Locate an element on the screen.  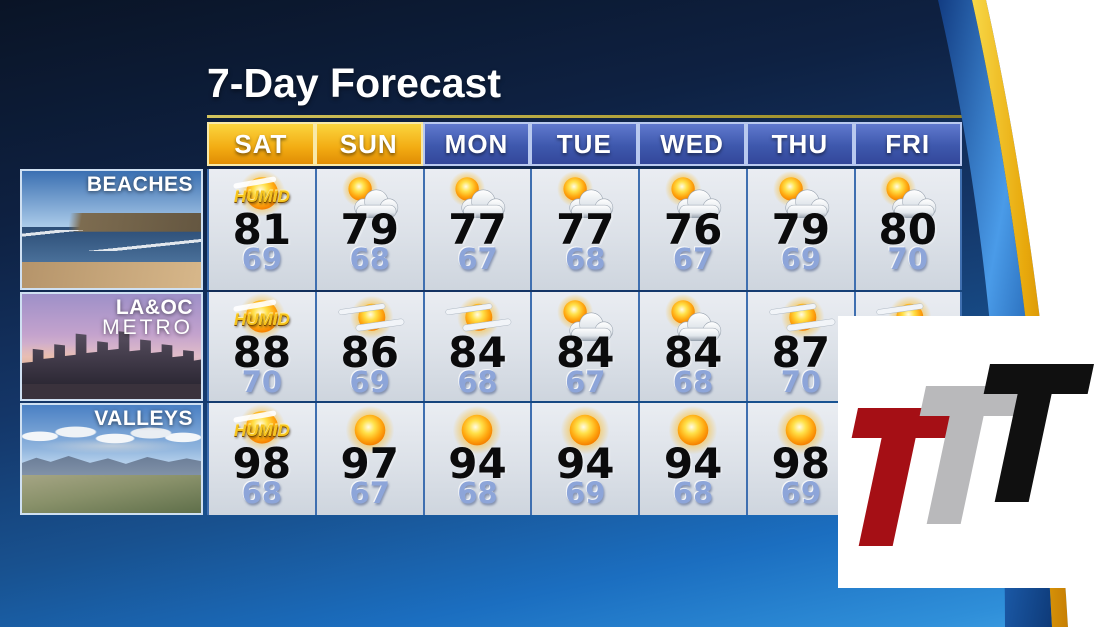
logo-letter-gray is located at coordinates (970, 455).